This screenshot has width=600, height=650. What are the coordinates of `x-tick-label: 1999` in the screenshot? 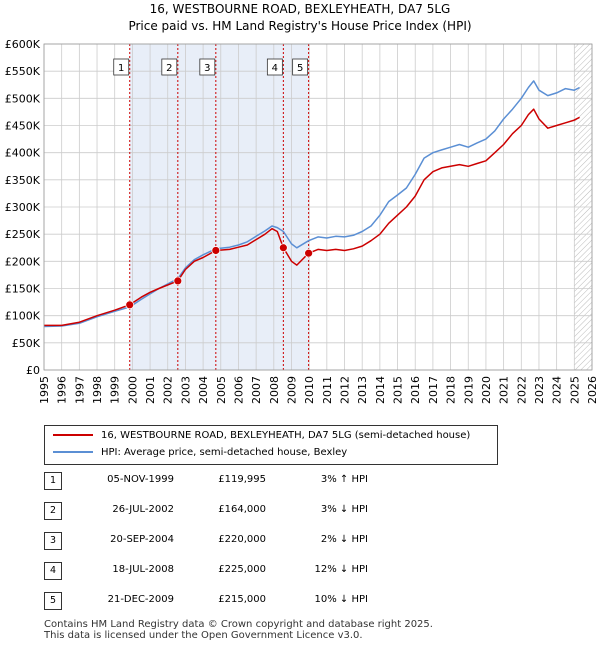 It's located at (115, 390).